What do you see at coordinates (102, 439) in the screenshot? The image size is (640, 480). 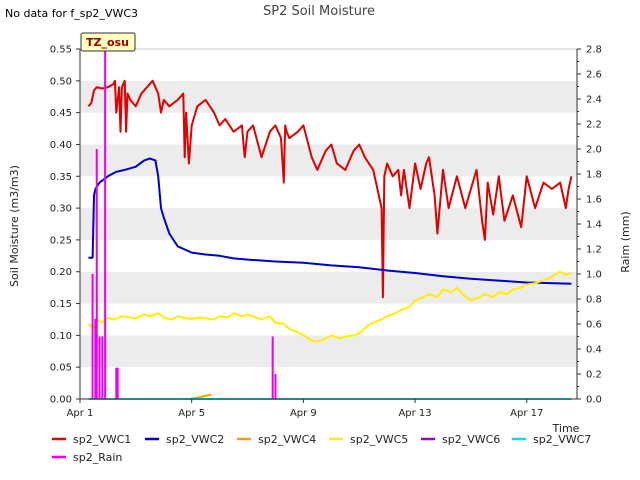 I see `legend-label: sp2_VWC1` at bounding box center [102, 439].